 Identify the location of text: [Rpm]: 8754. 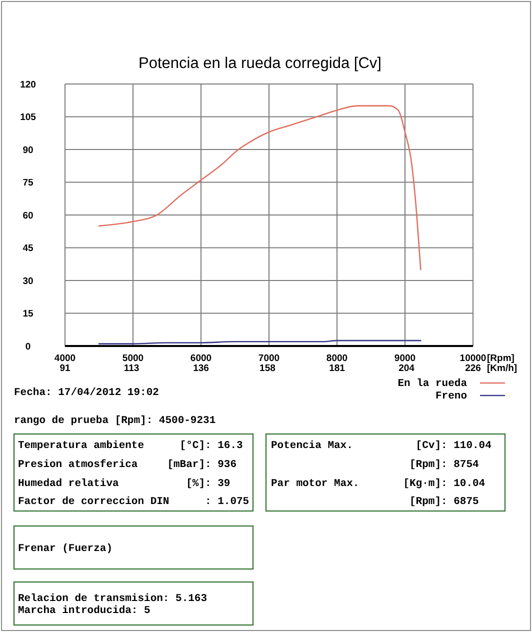
(444, 465).